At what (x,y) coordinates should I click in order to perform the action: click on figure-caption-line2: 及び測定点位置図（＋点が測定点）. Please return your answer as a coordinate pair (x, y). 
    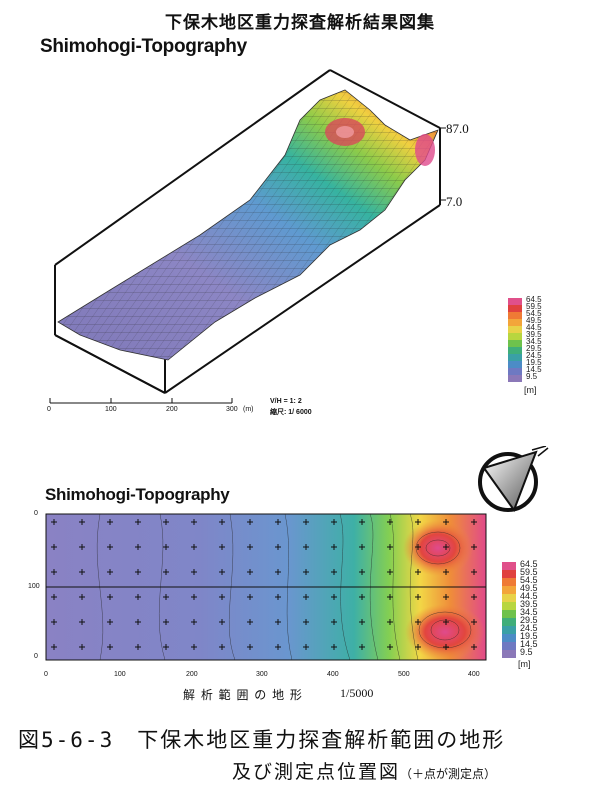
    Looking at the image, I should click on (364, 770).